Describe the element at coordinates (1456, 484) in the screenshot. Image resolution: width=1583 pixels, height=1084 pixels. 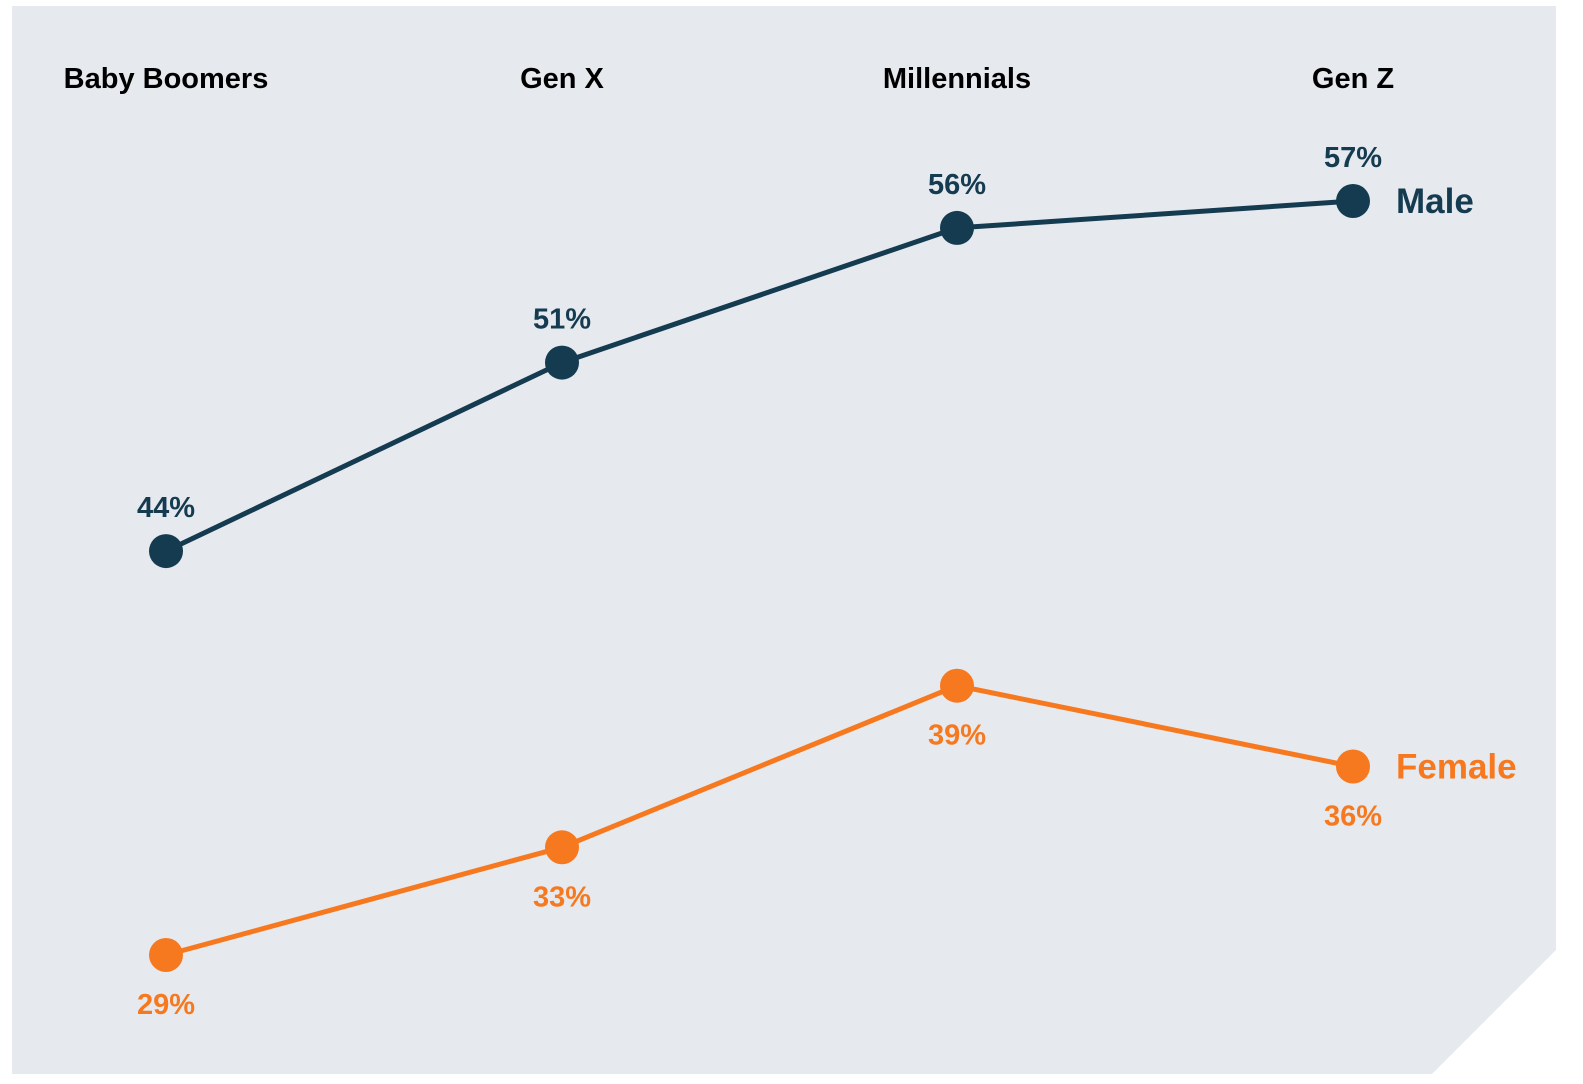
I see `series-names: Male Female` at that location.